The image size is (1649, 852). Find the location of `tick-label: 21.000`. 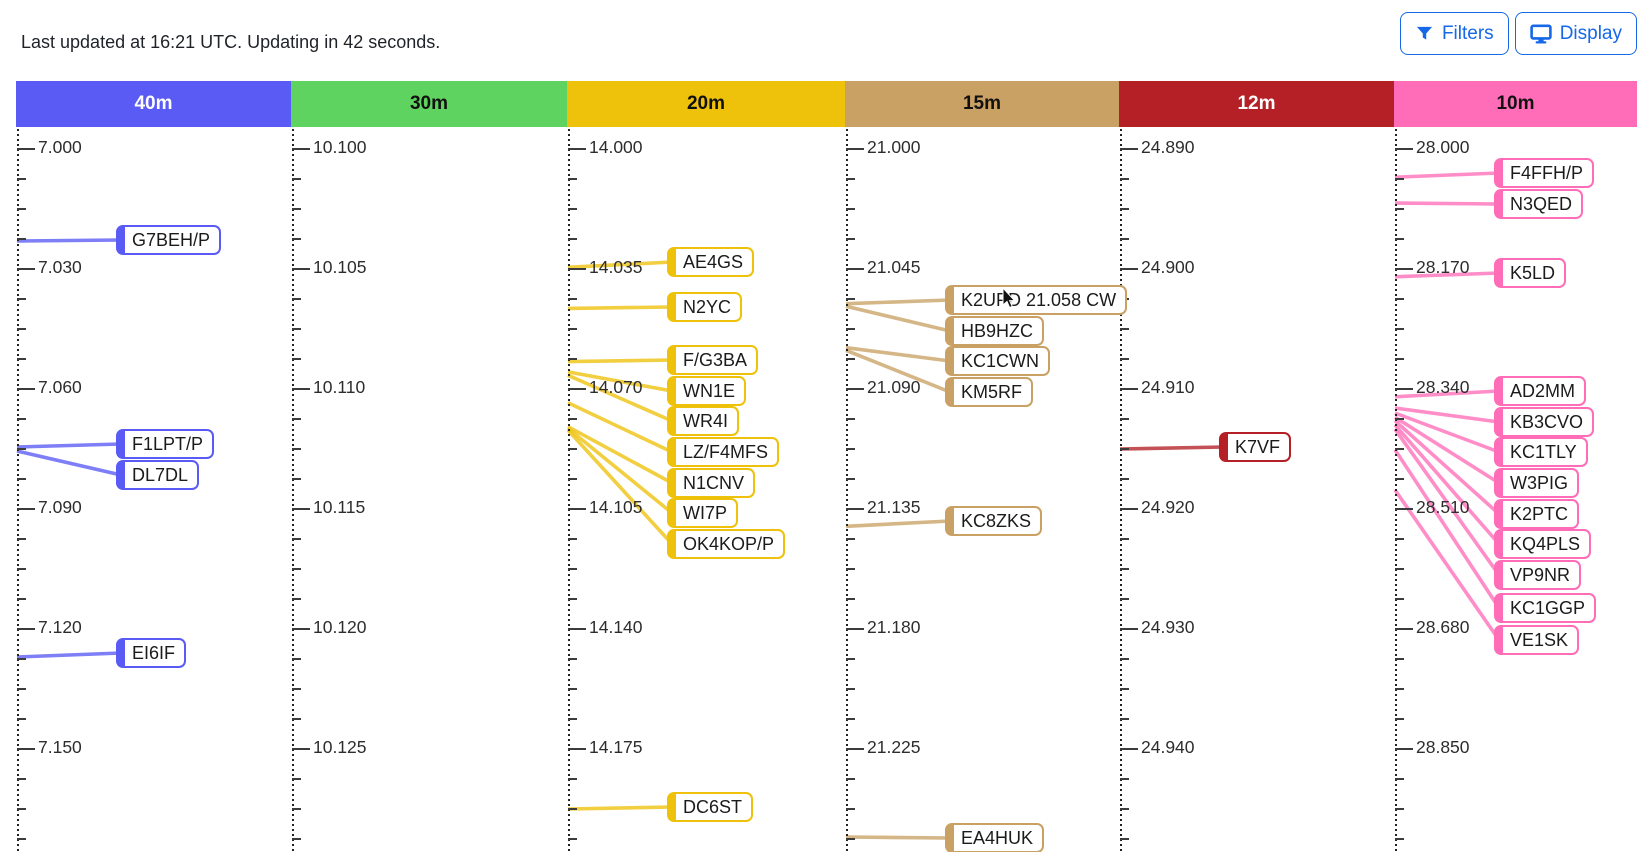

tick-label: 21.000 is located at coordinates (894, 147).